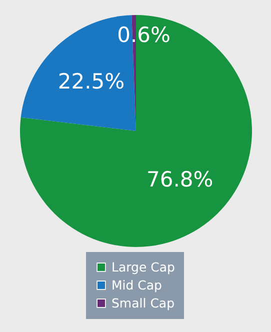  What do you see at coordinates (91, 82) in the screenshot?
I see `data-label: 22.5%` at bounding box center [91, 82].